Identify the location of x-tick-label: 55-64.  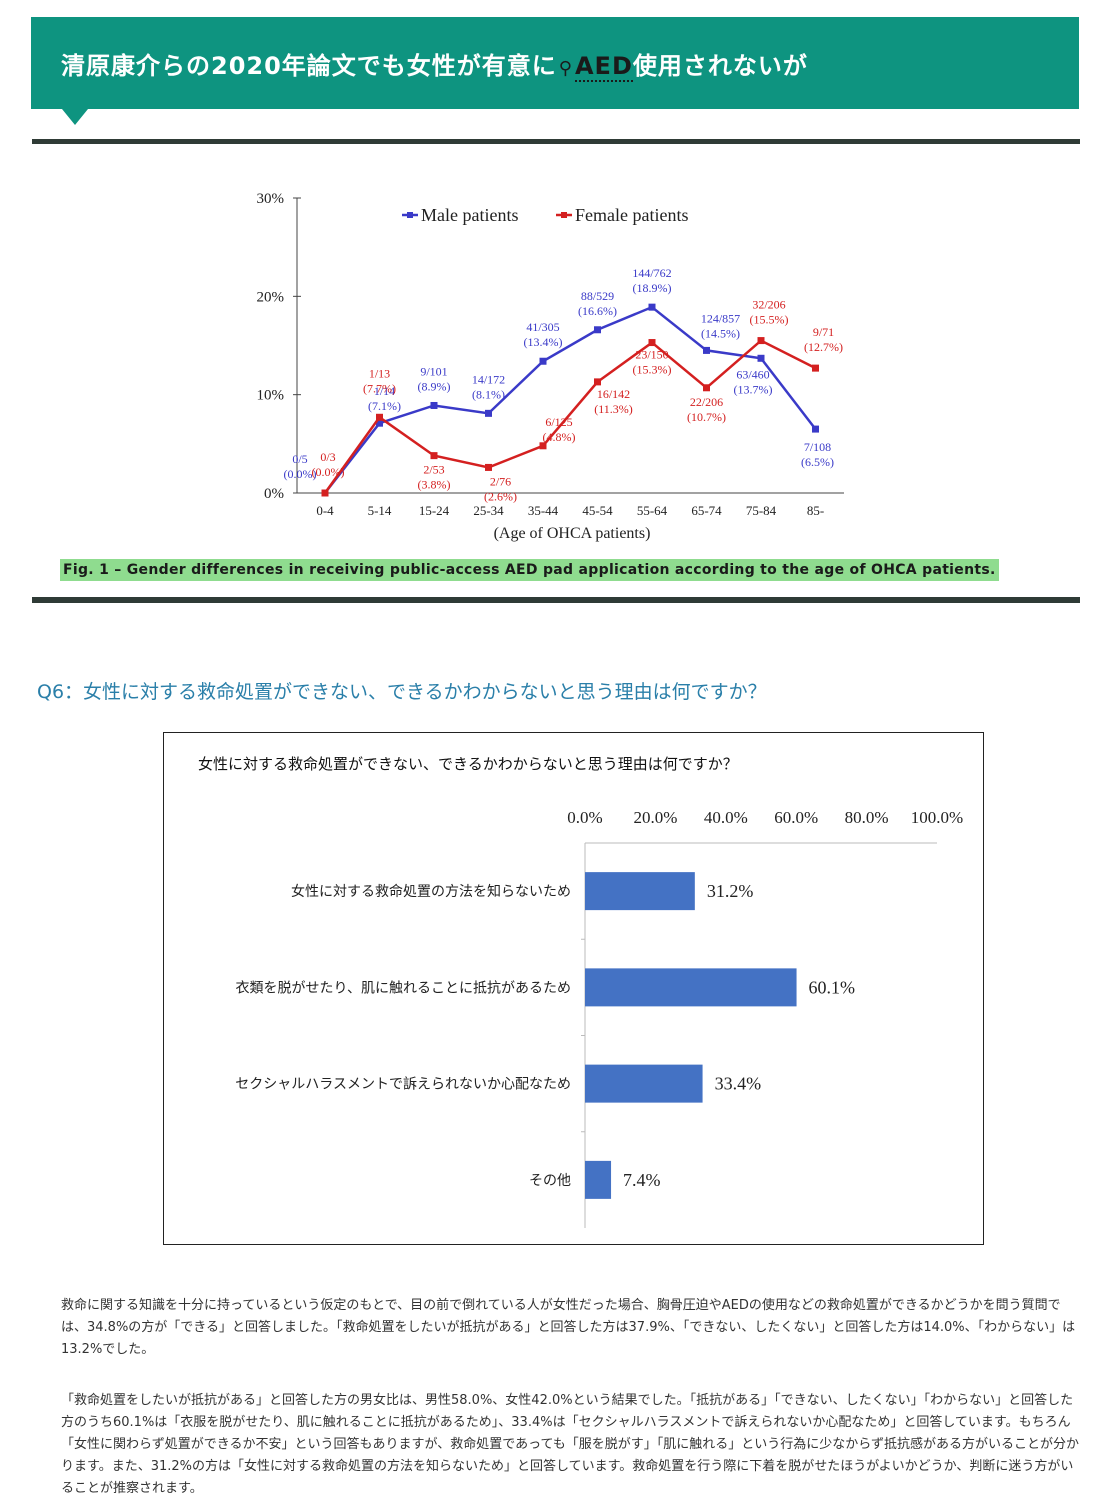
(652, 510).